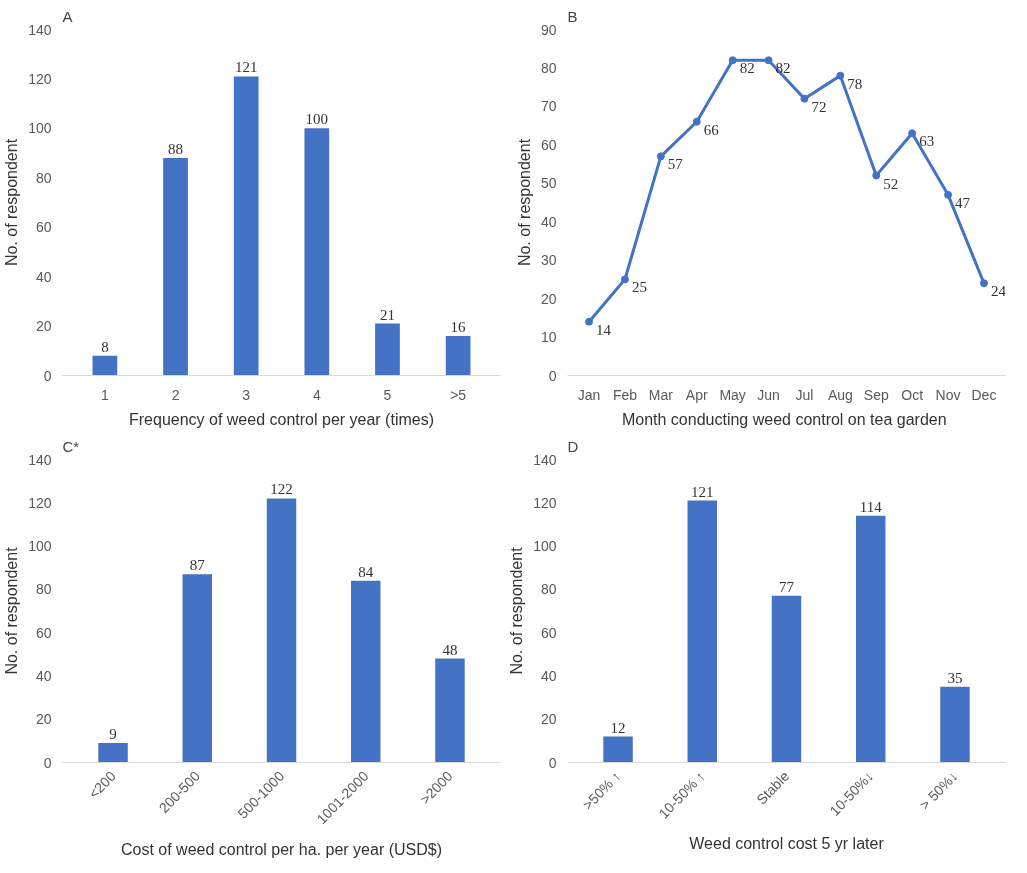 This screenshot has width=1027, height=873. What do you see at coordinates (963, 202) in the screenshot?
I see `data-label: 47` at bounding box center [963, 202].